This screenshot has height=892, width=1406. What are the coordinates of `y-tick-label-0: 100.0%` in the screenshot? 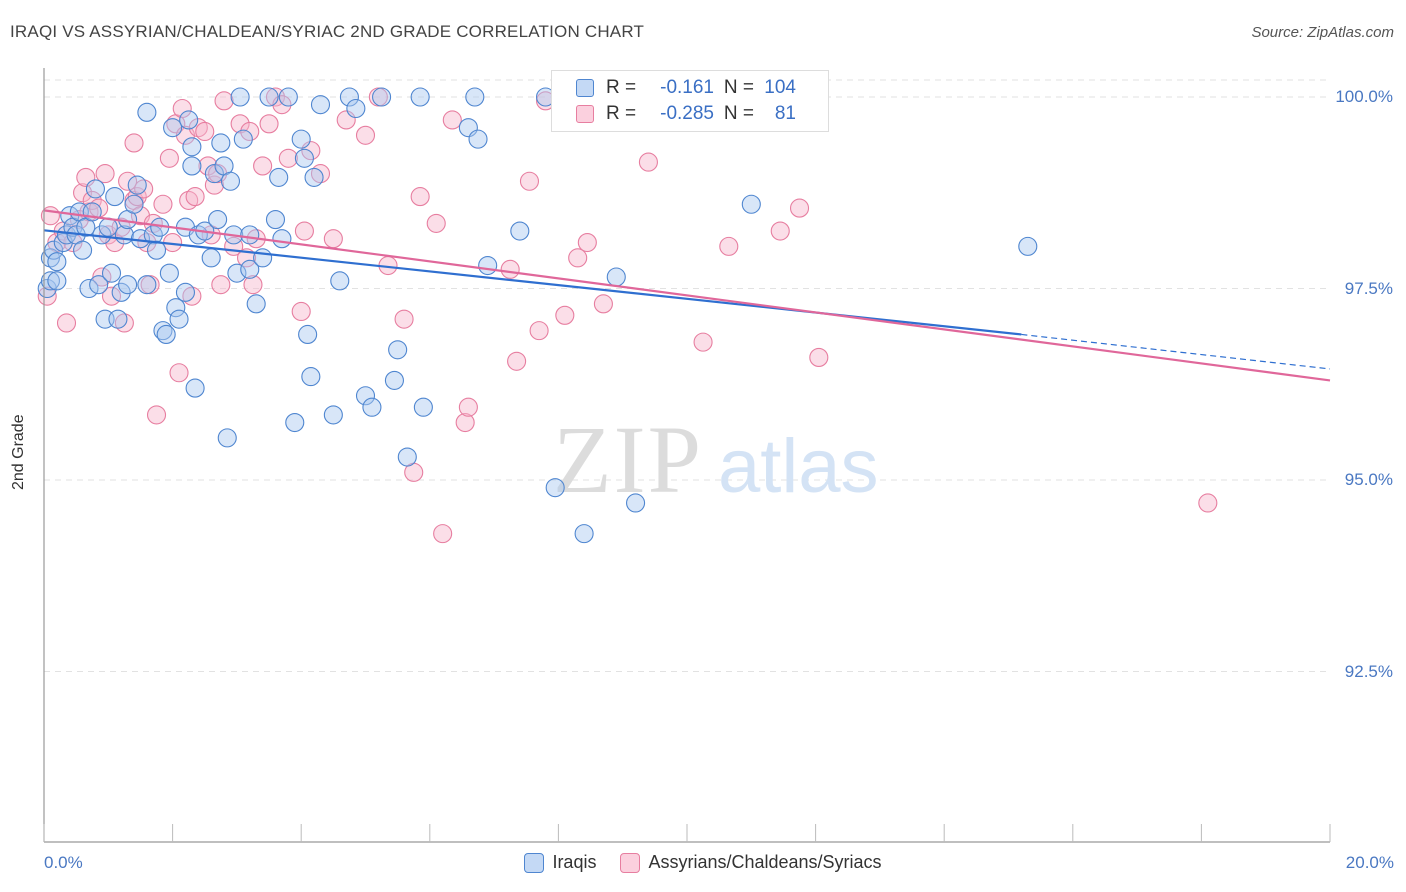 It's located at (1364, 96).